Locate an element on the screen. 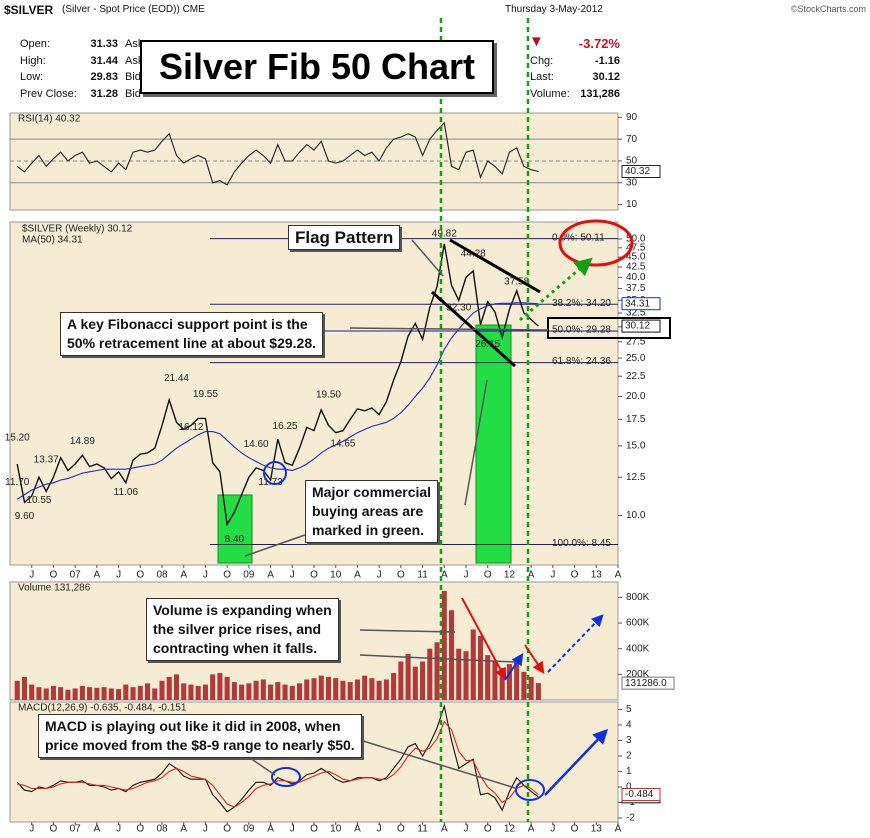  x-tick-label: 09 is located at coordinates (249, 829).